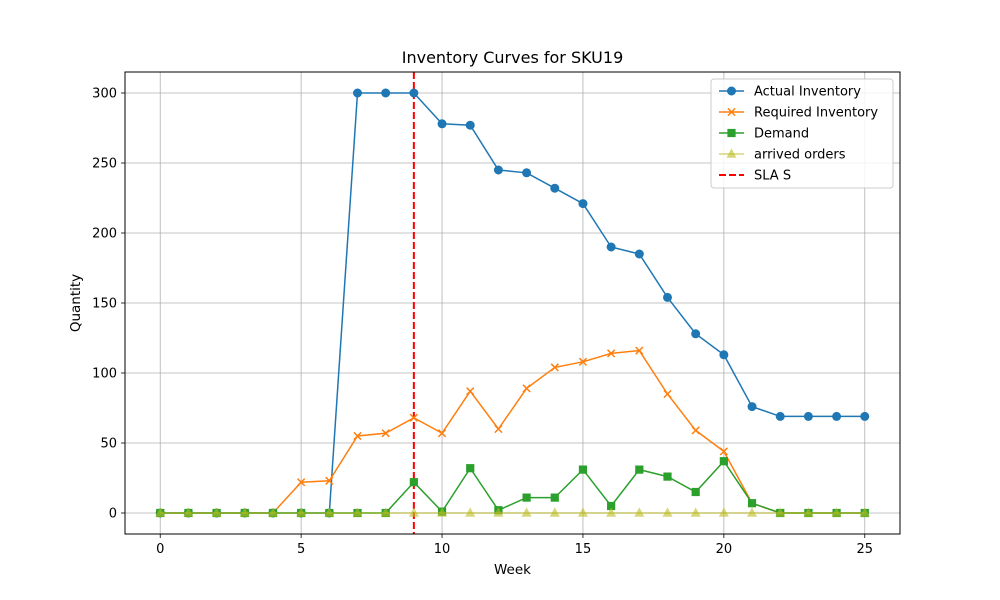 The image size is (1000, 600). Describe the element at coordinates (864, 549) in the screenshot. I see `x-tick-label: 25` at that location.